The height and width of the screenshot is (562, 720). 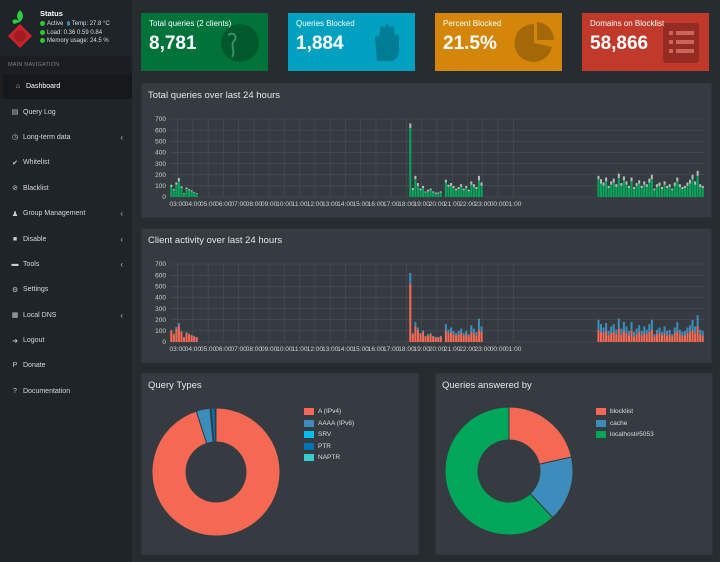 I want to click on query-types-legend-item: A (IPv4), so click(x=329, y=412).